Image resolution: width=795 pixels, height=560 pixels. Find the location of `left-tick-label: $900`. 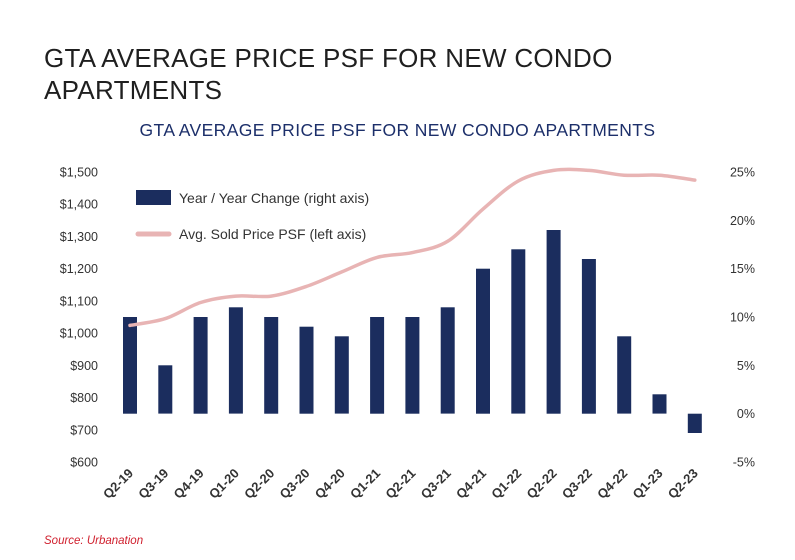

left-tick-label: $900 is located at coordinates (84, 366).